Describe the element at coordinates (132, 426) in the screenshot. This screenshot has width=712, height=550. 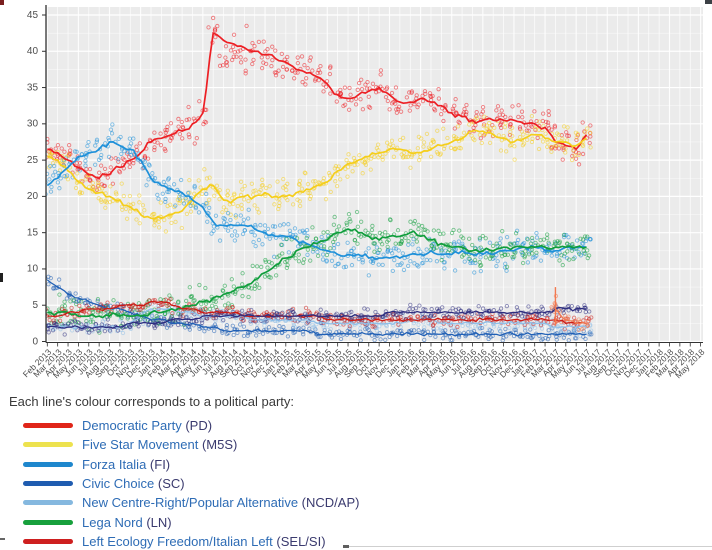
I see `party-link: Democratic Party` at that location.